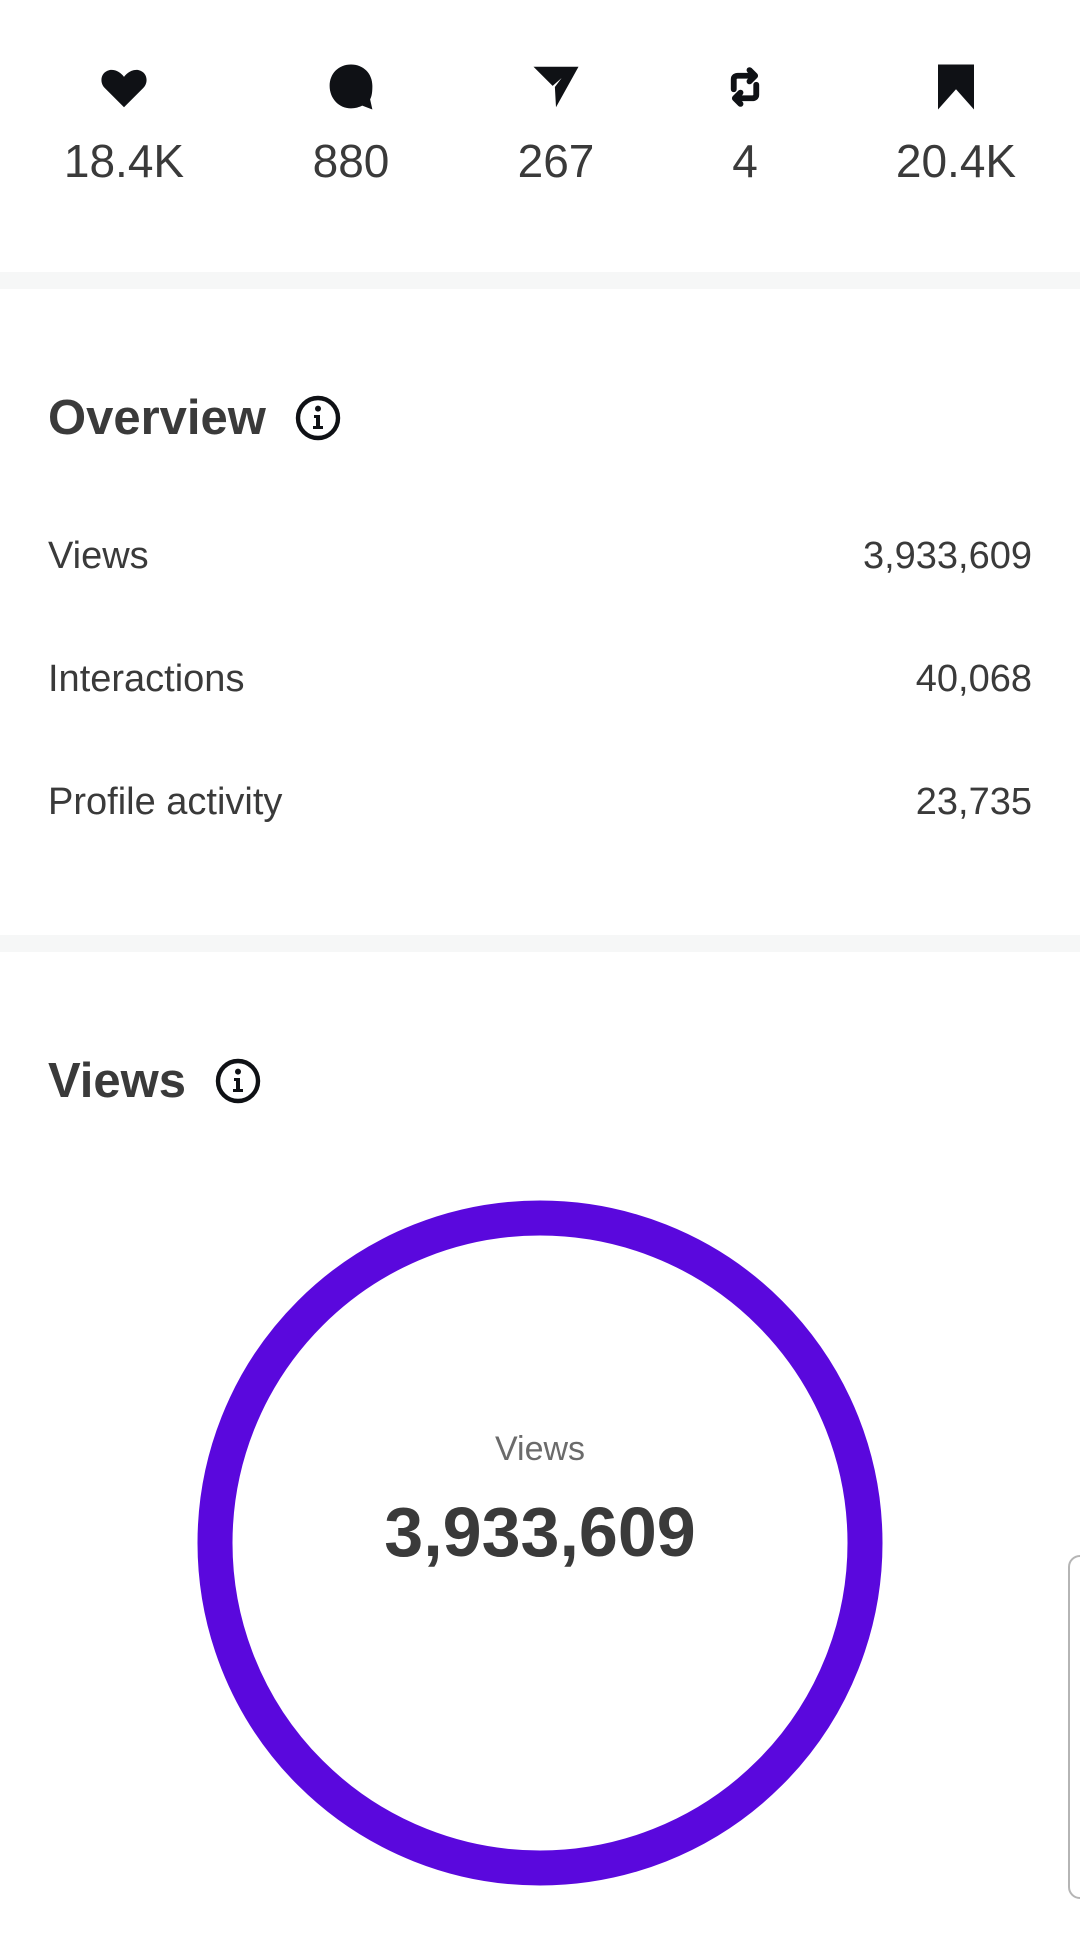 This screenshot has width=1080, height=1956. What do you see at coordinates (540, 556) in the screenshot?
I see `overview-row-views: Views 3,933,609` at bounding box center [540, 556].